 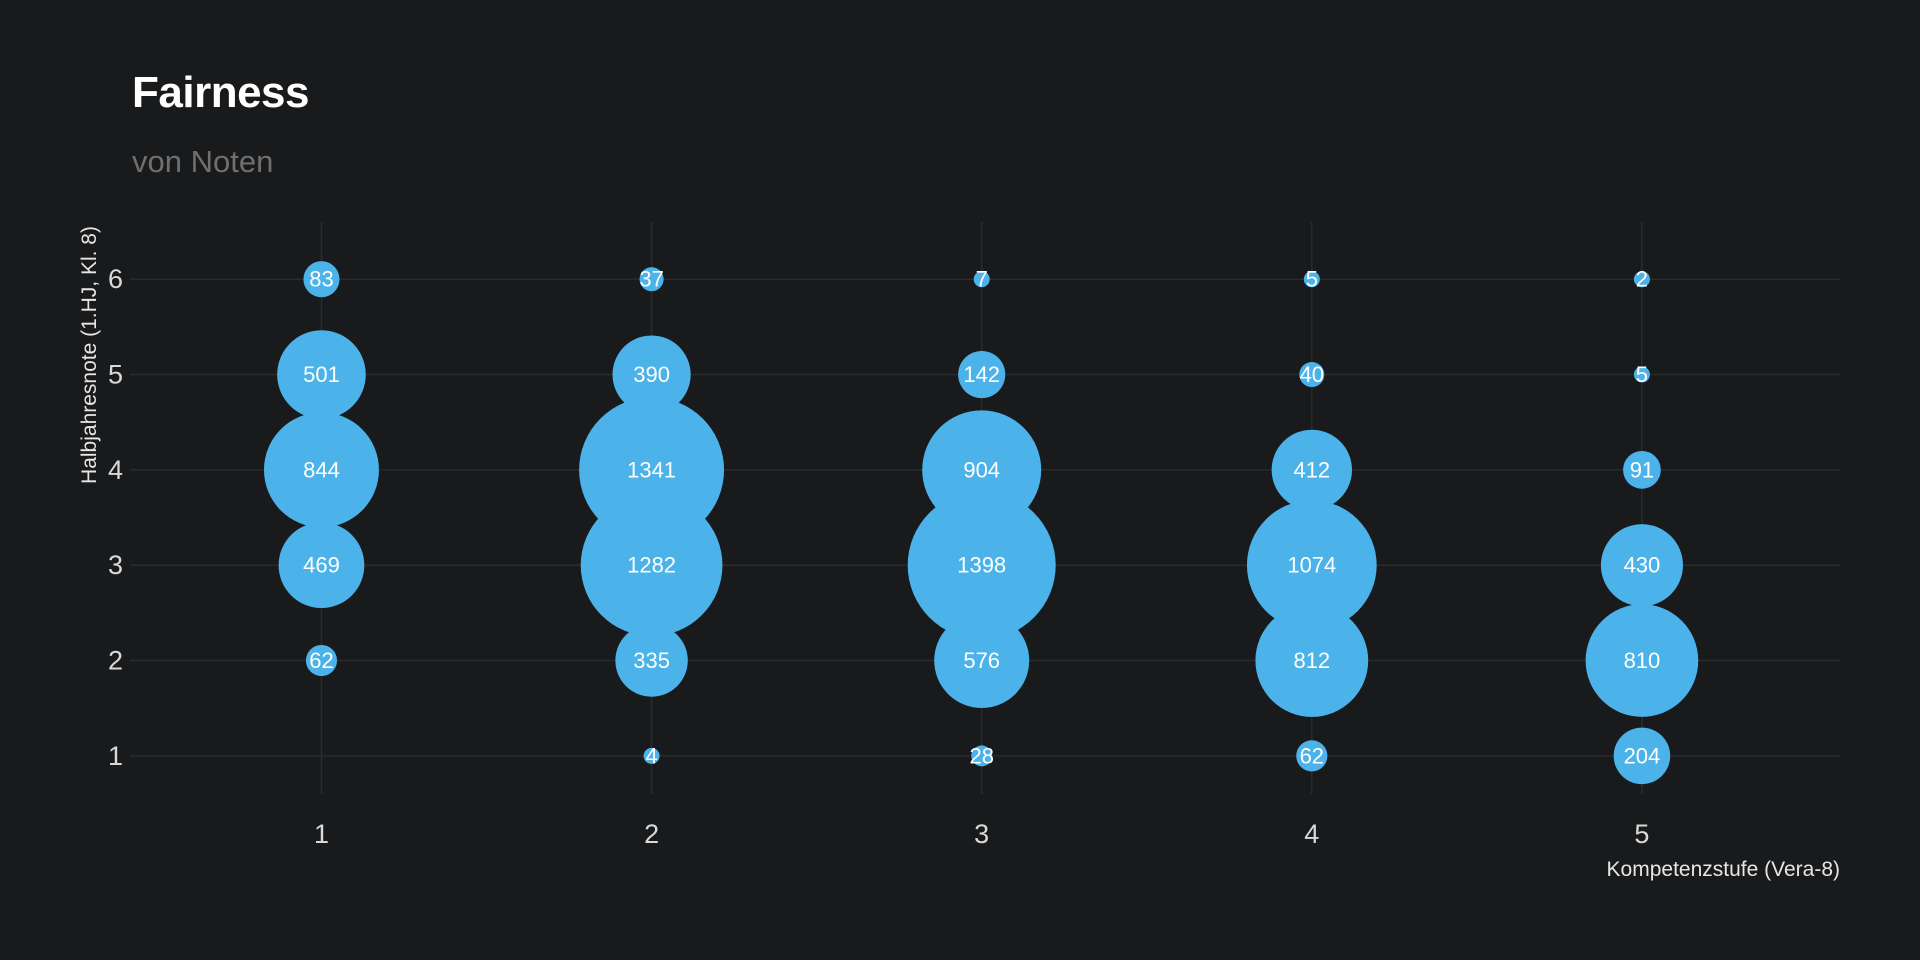 I want to click on chart-title: Fairness, so click(x=220, y=92).